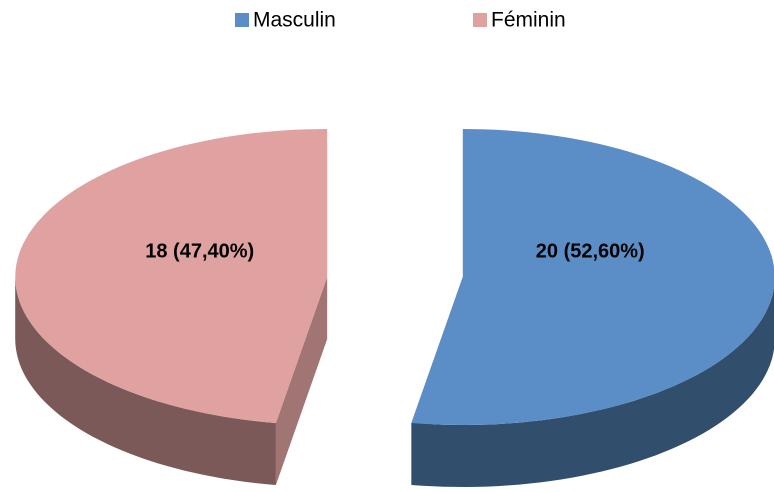 This screenshot has height=492, width=774. Describe the element at coordinates (199, 251) in the screenshot. I see `value-label: 18 (47,40%)` at that location.